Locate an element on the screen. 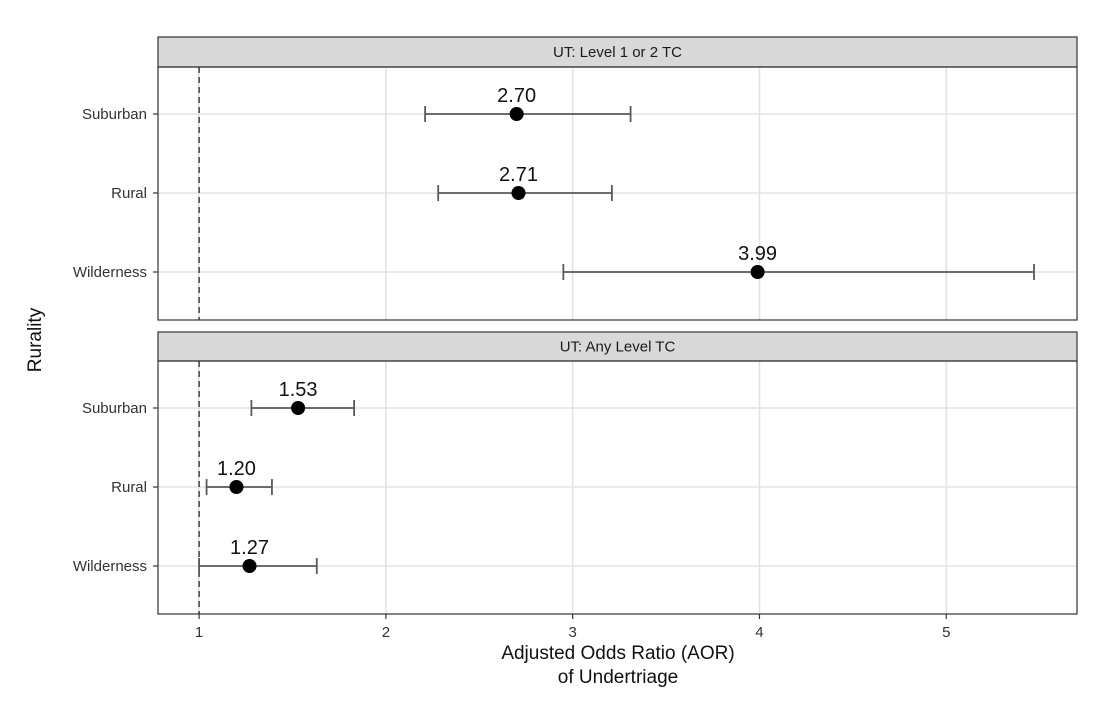 Image resolution: width=1100 pixels, height=708 pixels. data-label: 3.99 is located at coordinates (757, 254).